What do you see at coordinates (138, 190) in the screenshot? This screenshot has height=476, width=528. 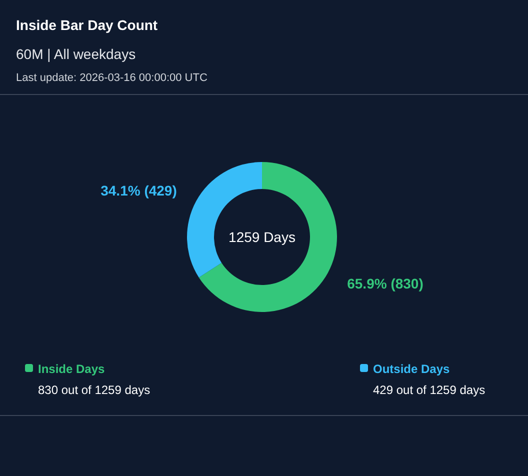 I see `data-label: 34.1% (429)` at bounding box center [138, 190].